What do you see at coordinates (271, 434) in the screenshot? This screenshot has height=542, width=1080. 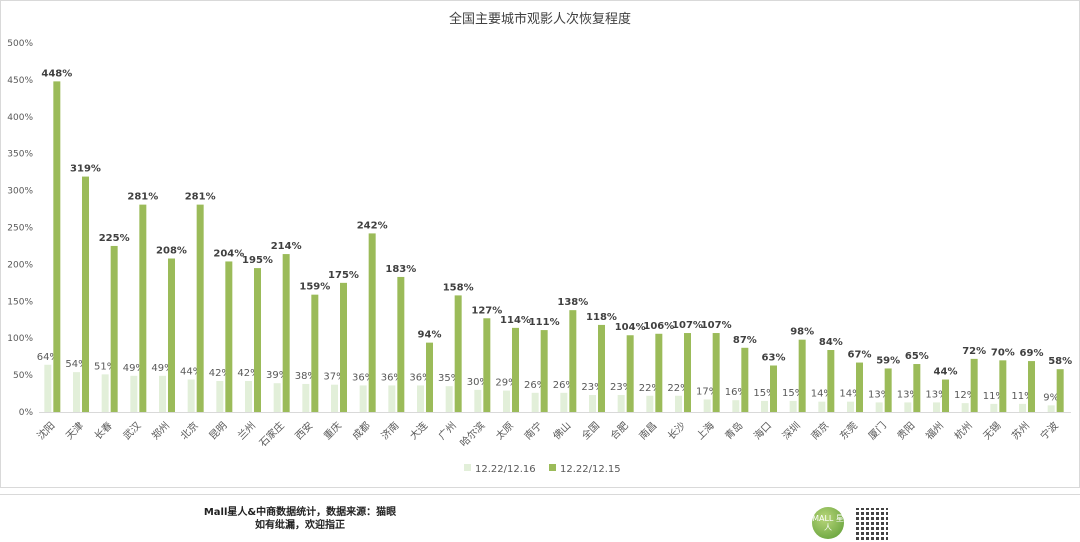 I see `x-tick-label: 石家庄` at bounding box center [271, 434].